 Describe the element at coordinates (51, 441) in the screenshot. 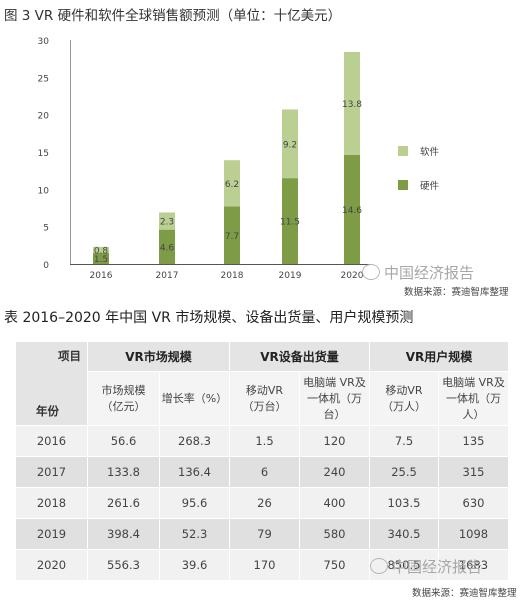

I see `year-cell: 2016` at that location.